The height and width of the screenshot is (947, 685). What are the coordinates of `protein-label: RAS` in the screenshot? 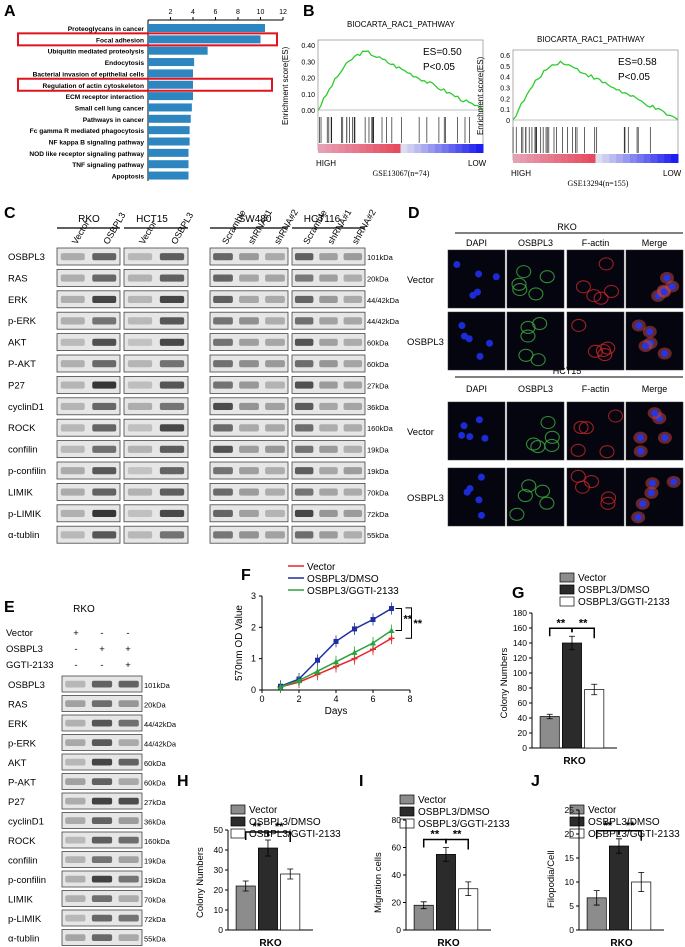 It's located at (18, 705).